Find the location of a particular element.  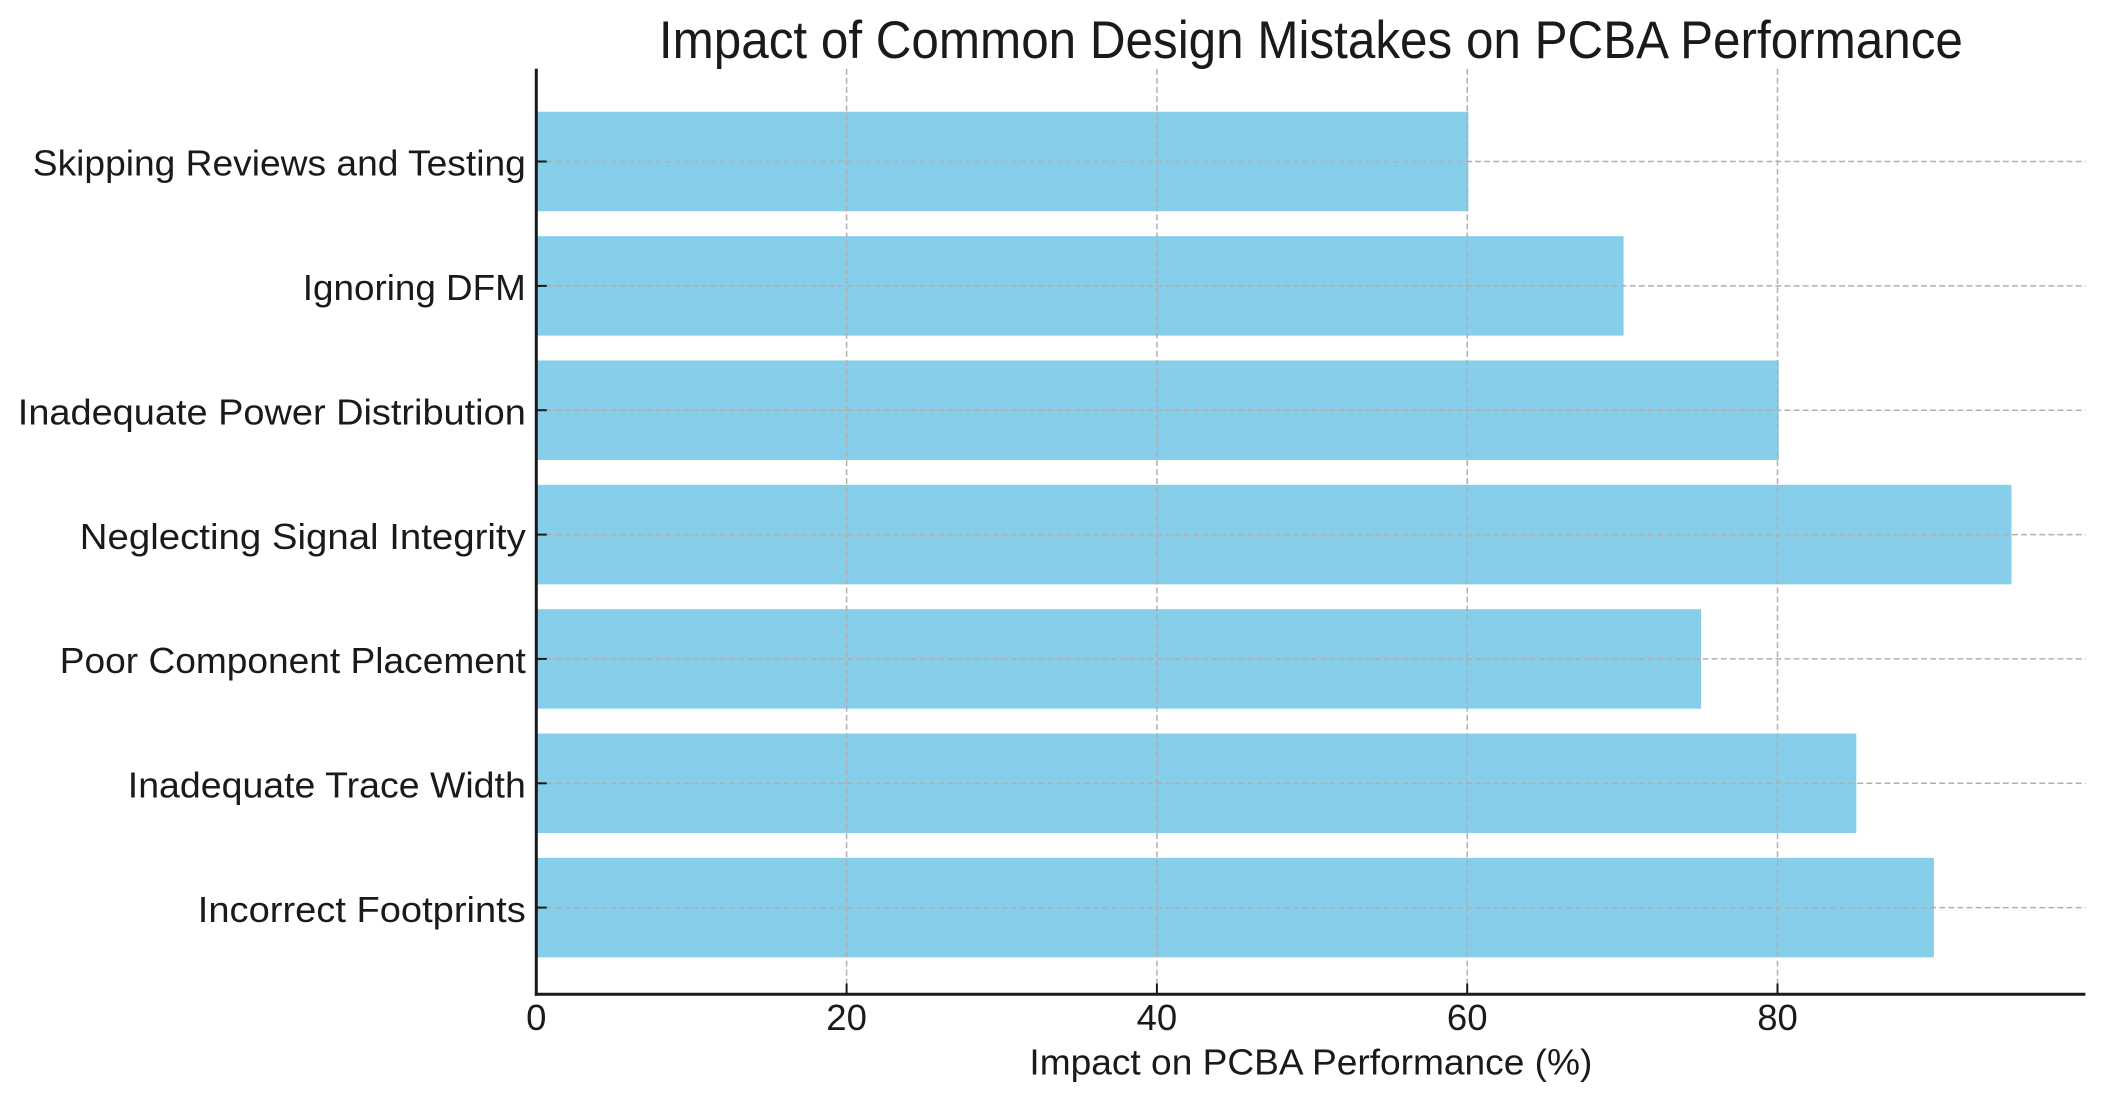

svg-text: Poor Component Placement is located at coordinates (293, 660).